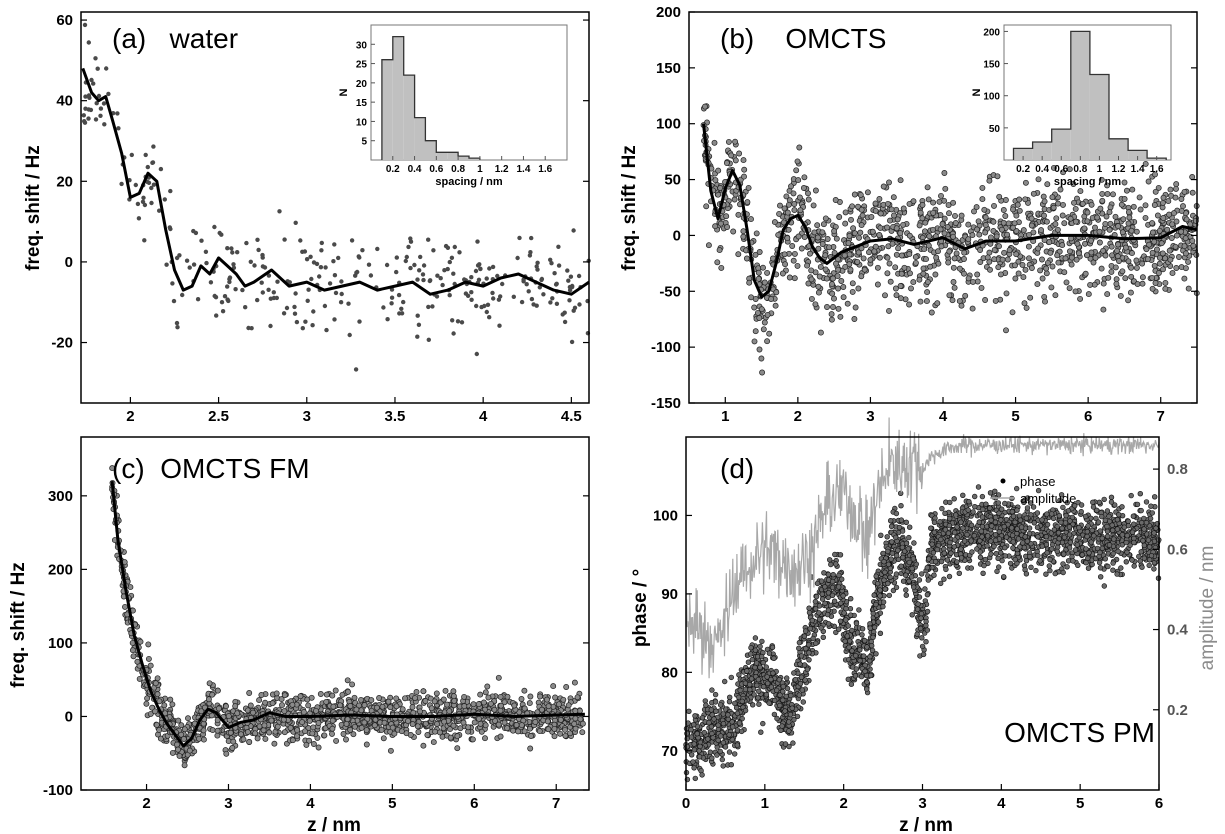 The width and height of the screenshot is (1225, 834). Describe the element at coordinates (392, 803) in the screenshot. I see `x-tick-label: 5` at that location.